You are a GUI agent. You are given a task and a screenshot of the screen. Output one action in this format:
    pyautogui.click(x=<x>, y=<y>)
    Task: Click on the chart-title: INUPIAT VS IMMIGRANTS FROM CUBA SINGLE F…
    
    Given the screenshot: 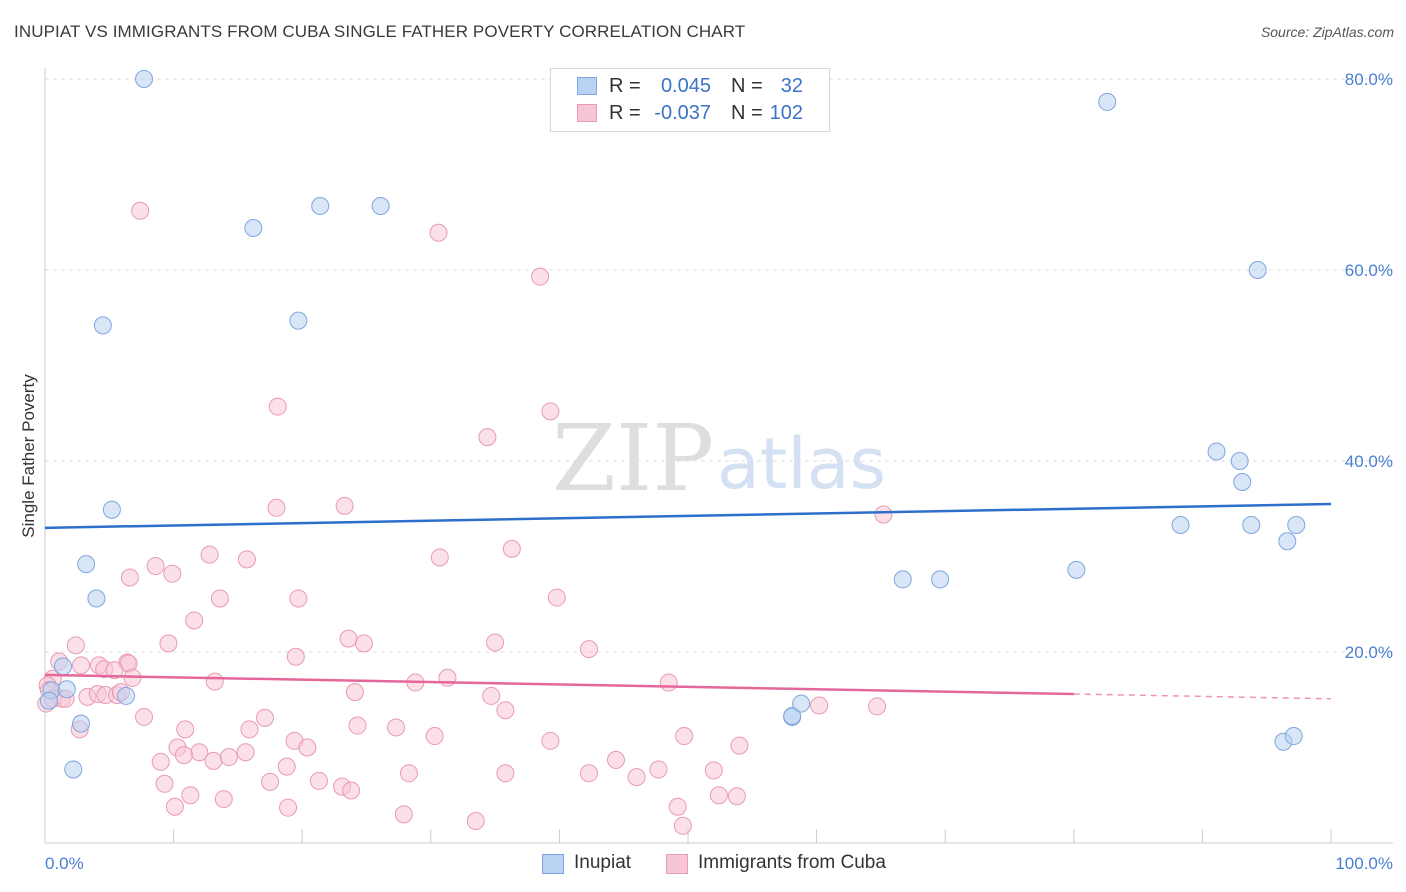 What is the action you would take?
    pyautogui.click(x=380, y=31)
    